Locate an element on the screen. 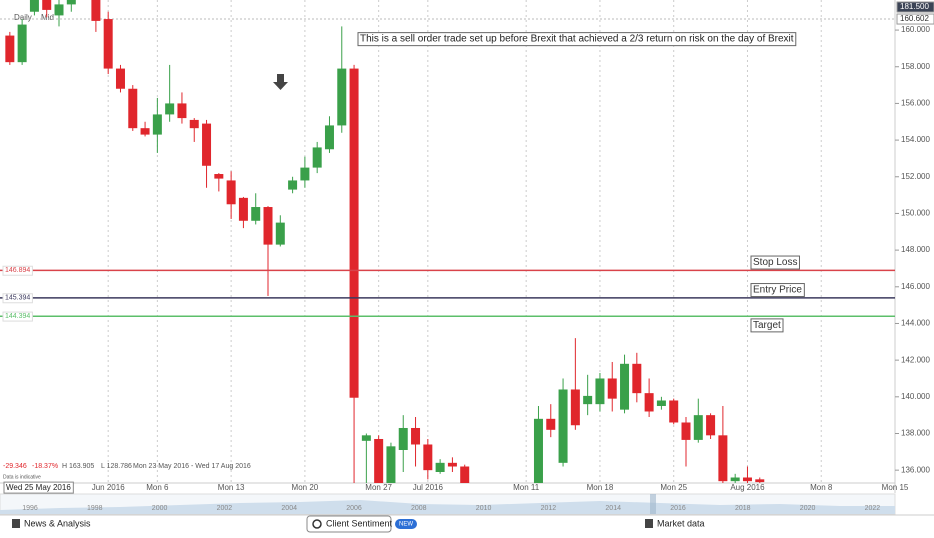  navigator-year: 2010 is located at coordinates (484, 508).